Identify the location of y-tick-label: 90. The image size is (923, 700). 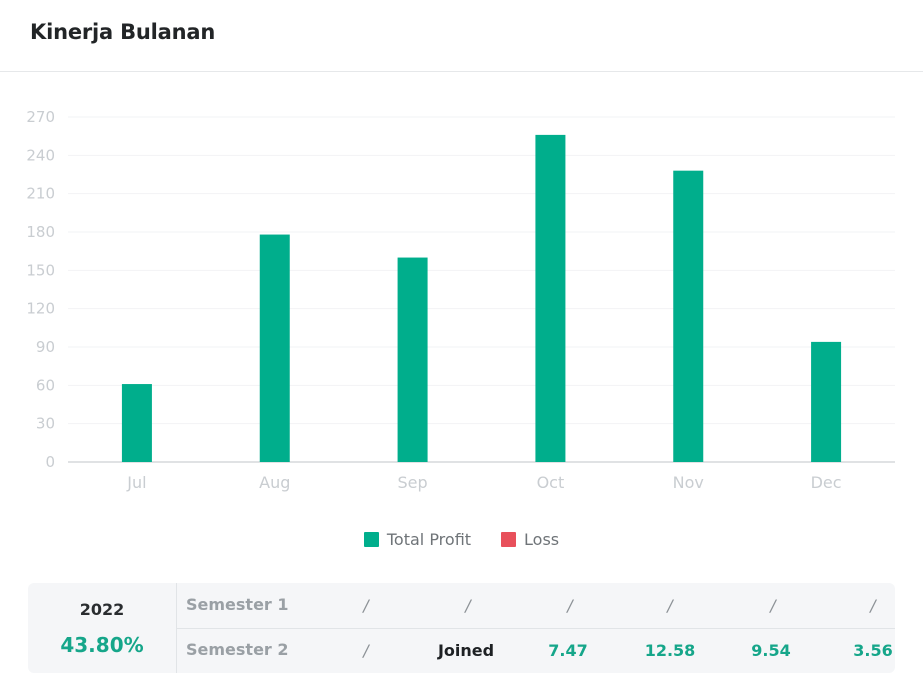
(45, 347).